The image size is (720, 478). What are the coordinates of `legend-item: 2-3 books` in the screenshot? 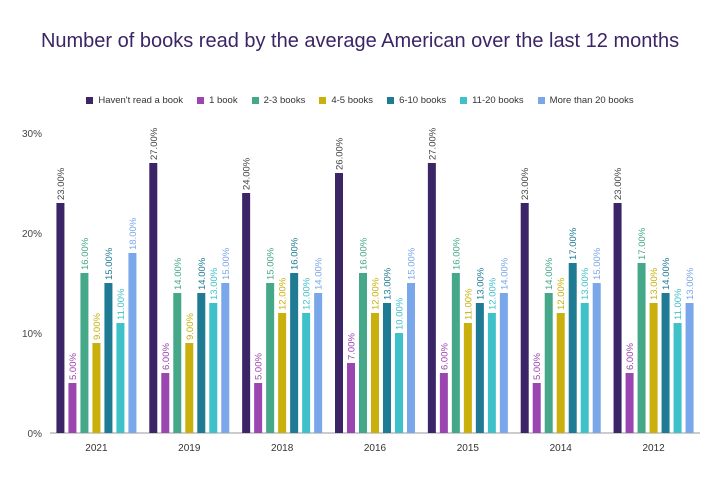 It's located at (278, 100).